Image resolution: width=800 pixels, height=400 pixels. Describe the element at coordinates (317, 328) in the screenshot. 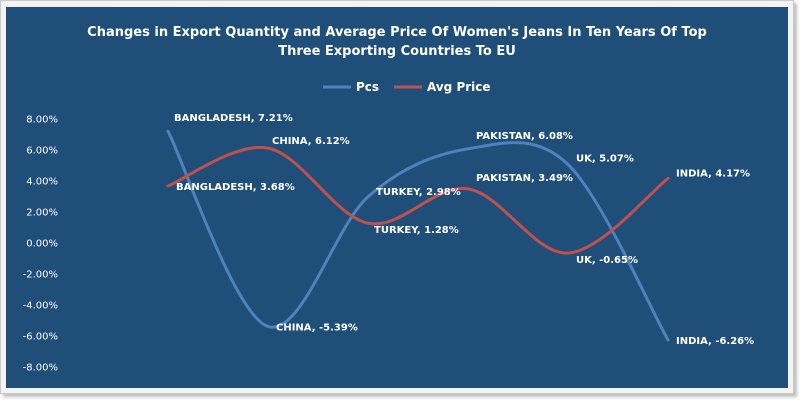

I see `data-label-pcs: CHINA, -5.39%` at that location.